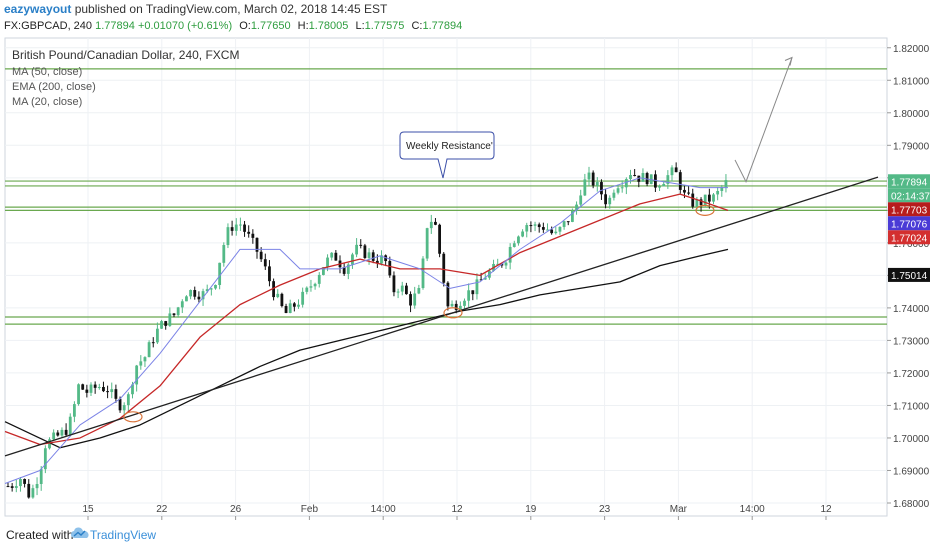  Describe the element at coordinates (763, 120) in the screenshot. I see `forecast-arrow` at that location.